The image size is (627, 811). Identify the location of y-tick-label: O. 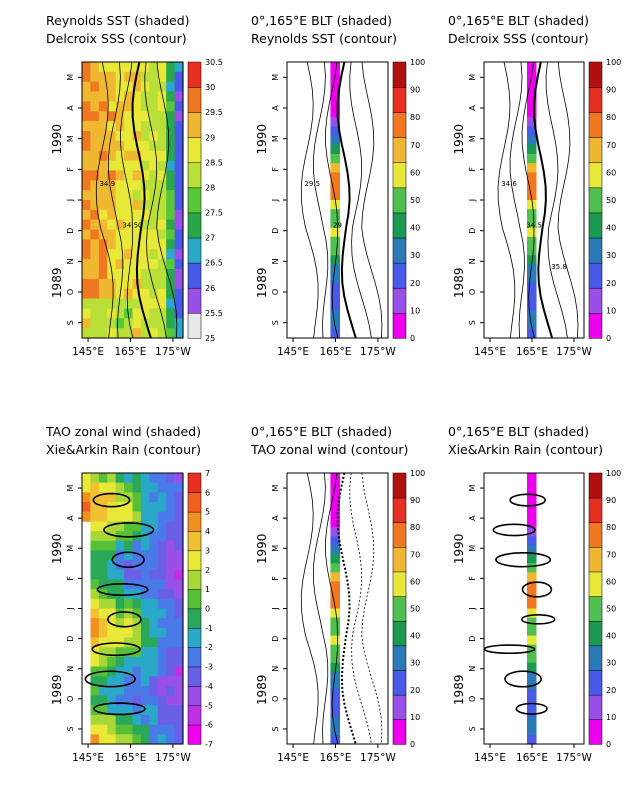
(70, 699).